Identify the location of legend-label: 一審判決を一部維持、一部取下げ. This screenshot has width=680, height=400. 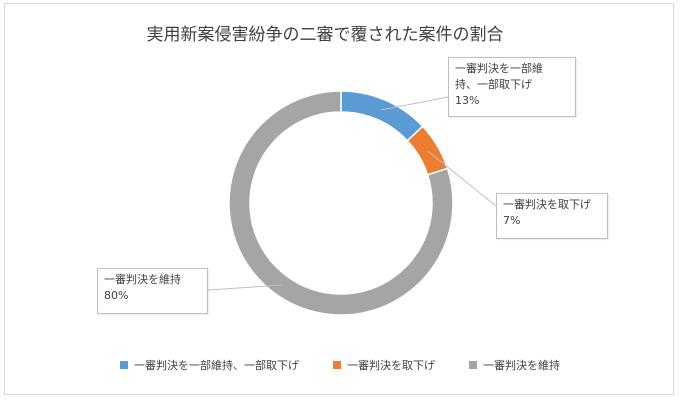
(216, 365).